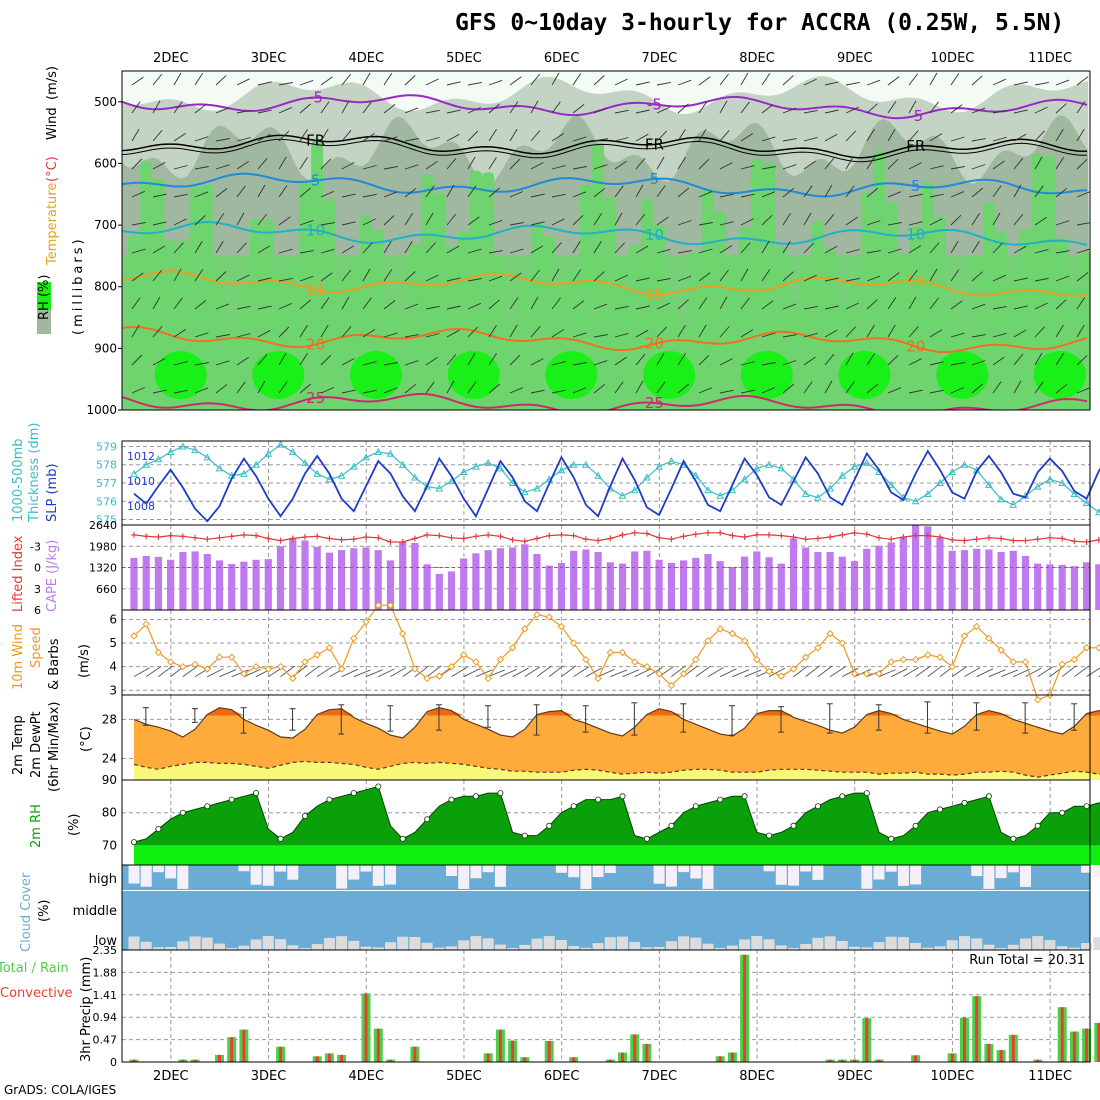  I want to click on rh2m-point, so click(1086, 806).